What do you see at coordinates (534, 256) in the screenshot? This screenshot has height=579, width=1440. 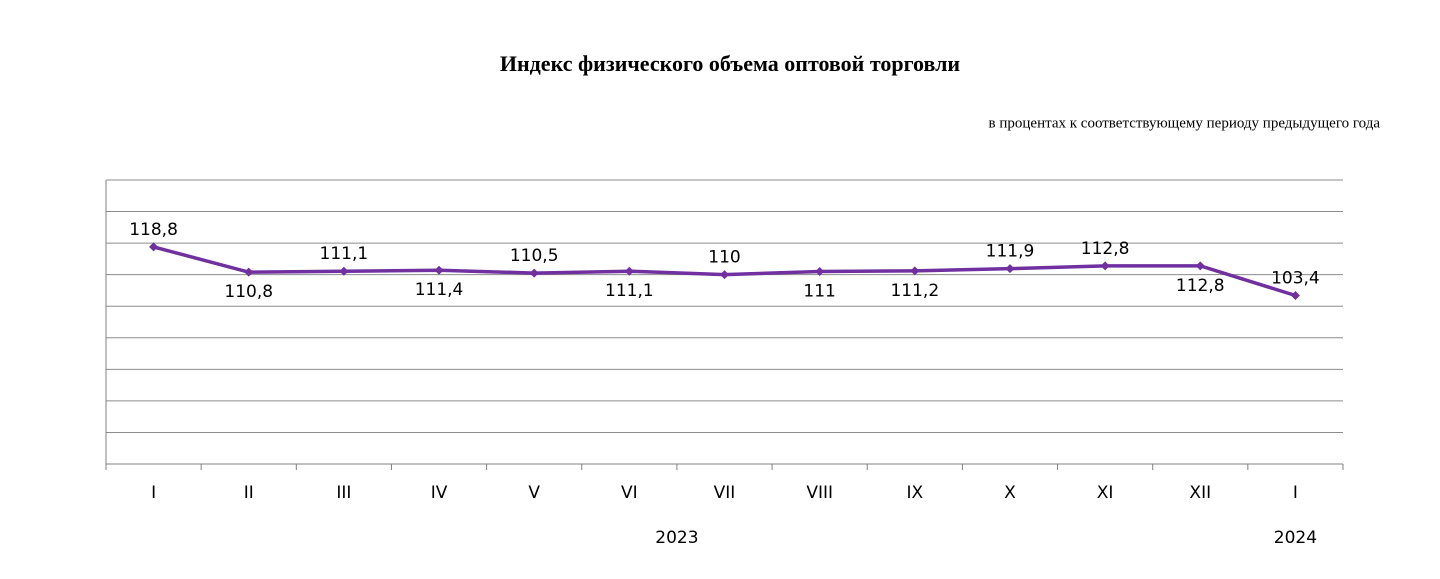 I see `data-label: 110,5` at bounding box center [534, 256].